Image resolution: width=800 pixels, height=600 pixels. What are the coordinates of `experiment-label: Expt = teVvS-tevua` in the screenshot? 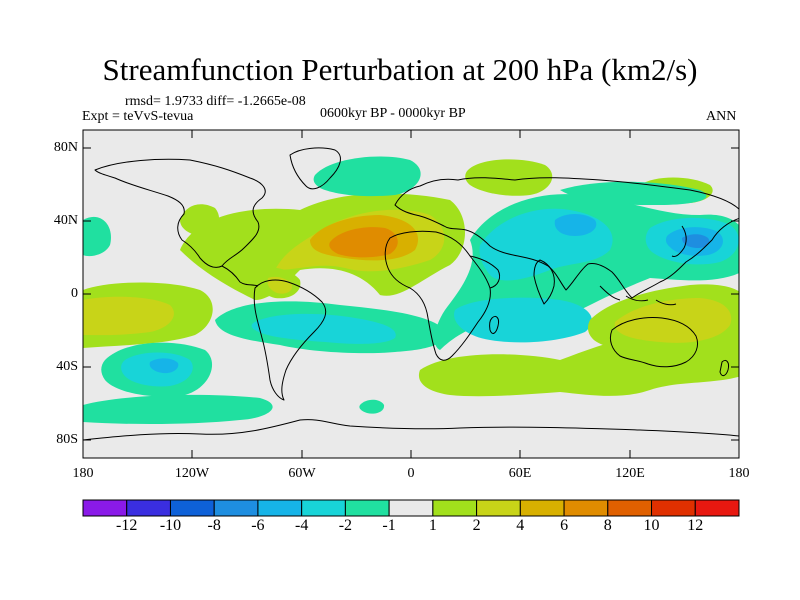 It's located at (138, 116).